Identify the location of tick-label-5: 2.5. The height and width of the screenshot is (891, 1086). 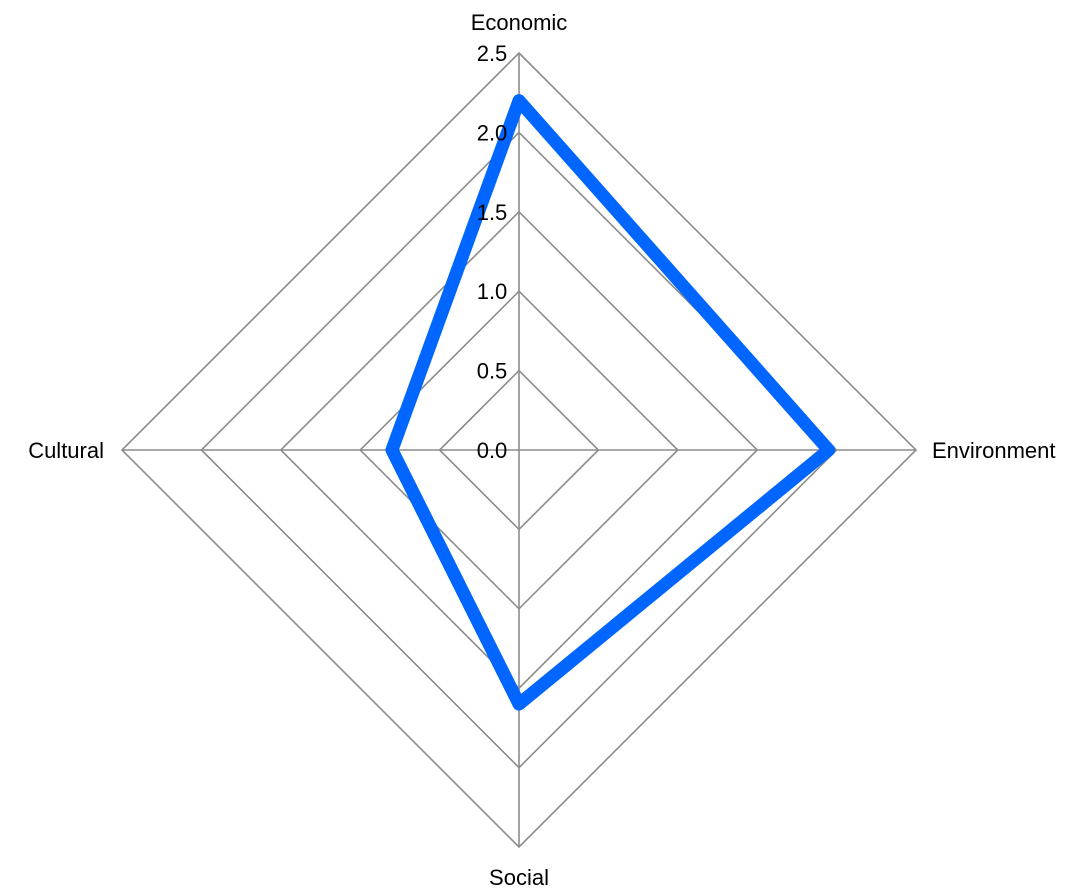
(492, 53).